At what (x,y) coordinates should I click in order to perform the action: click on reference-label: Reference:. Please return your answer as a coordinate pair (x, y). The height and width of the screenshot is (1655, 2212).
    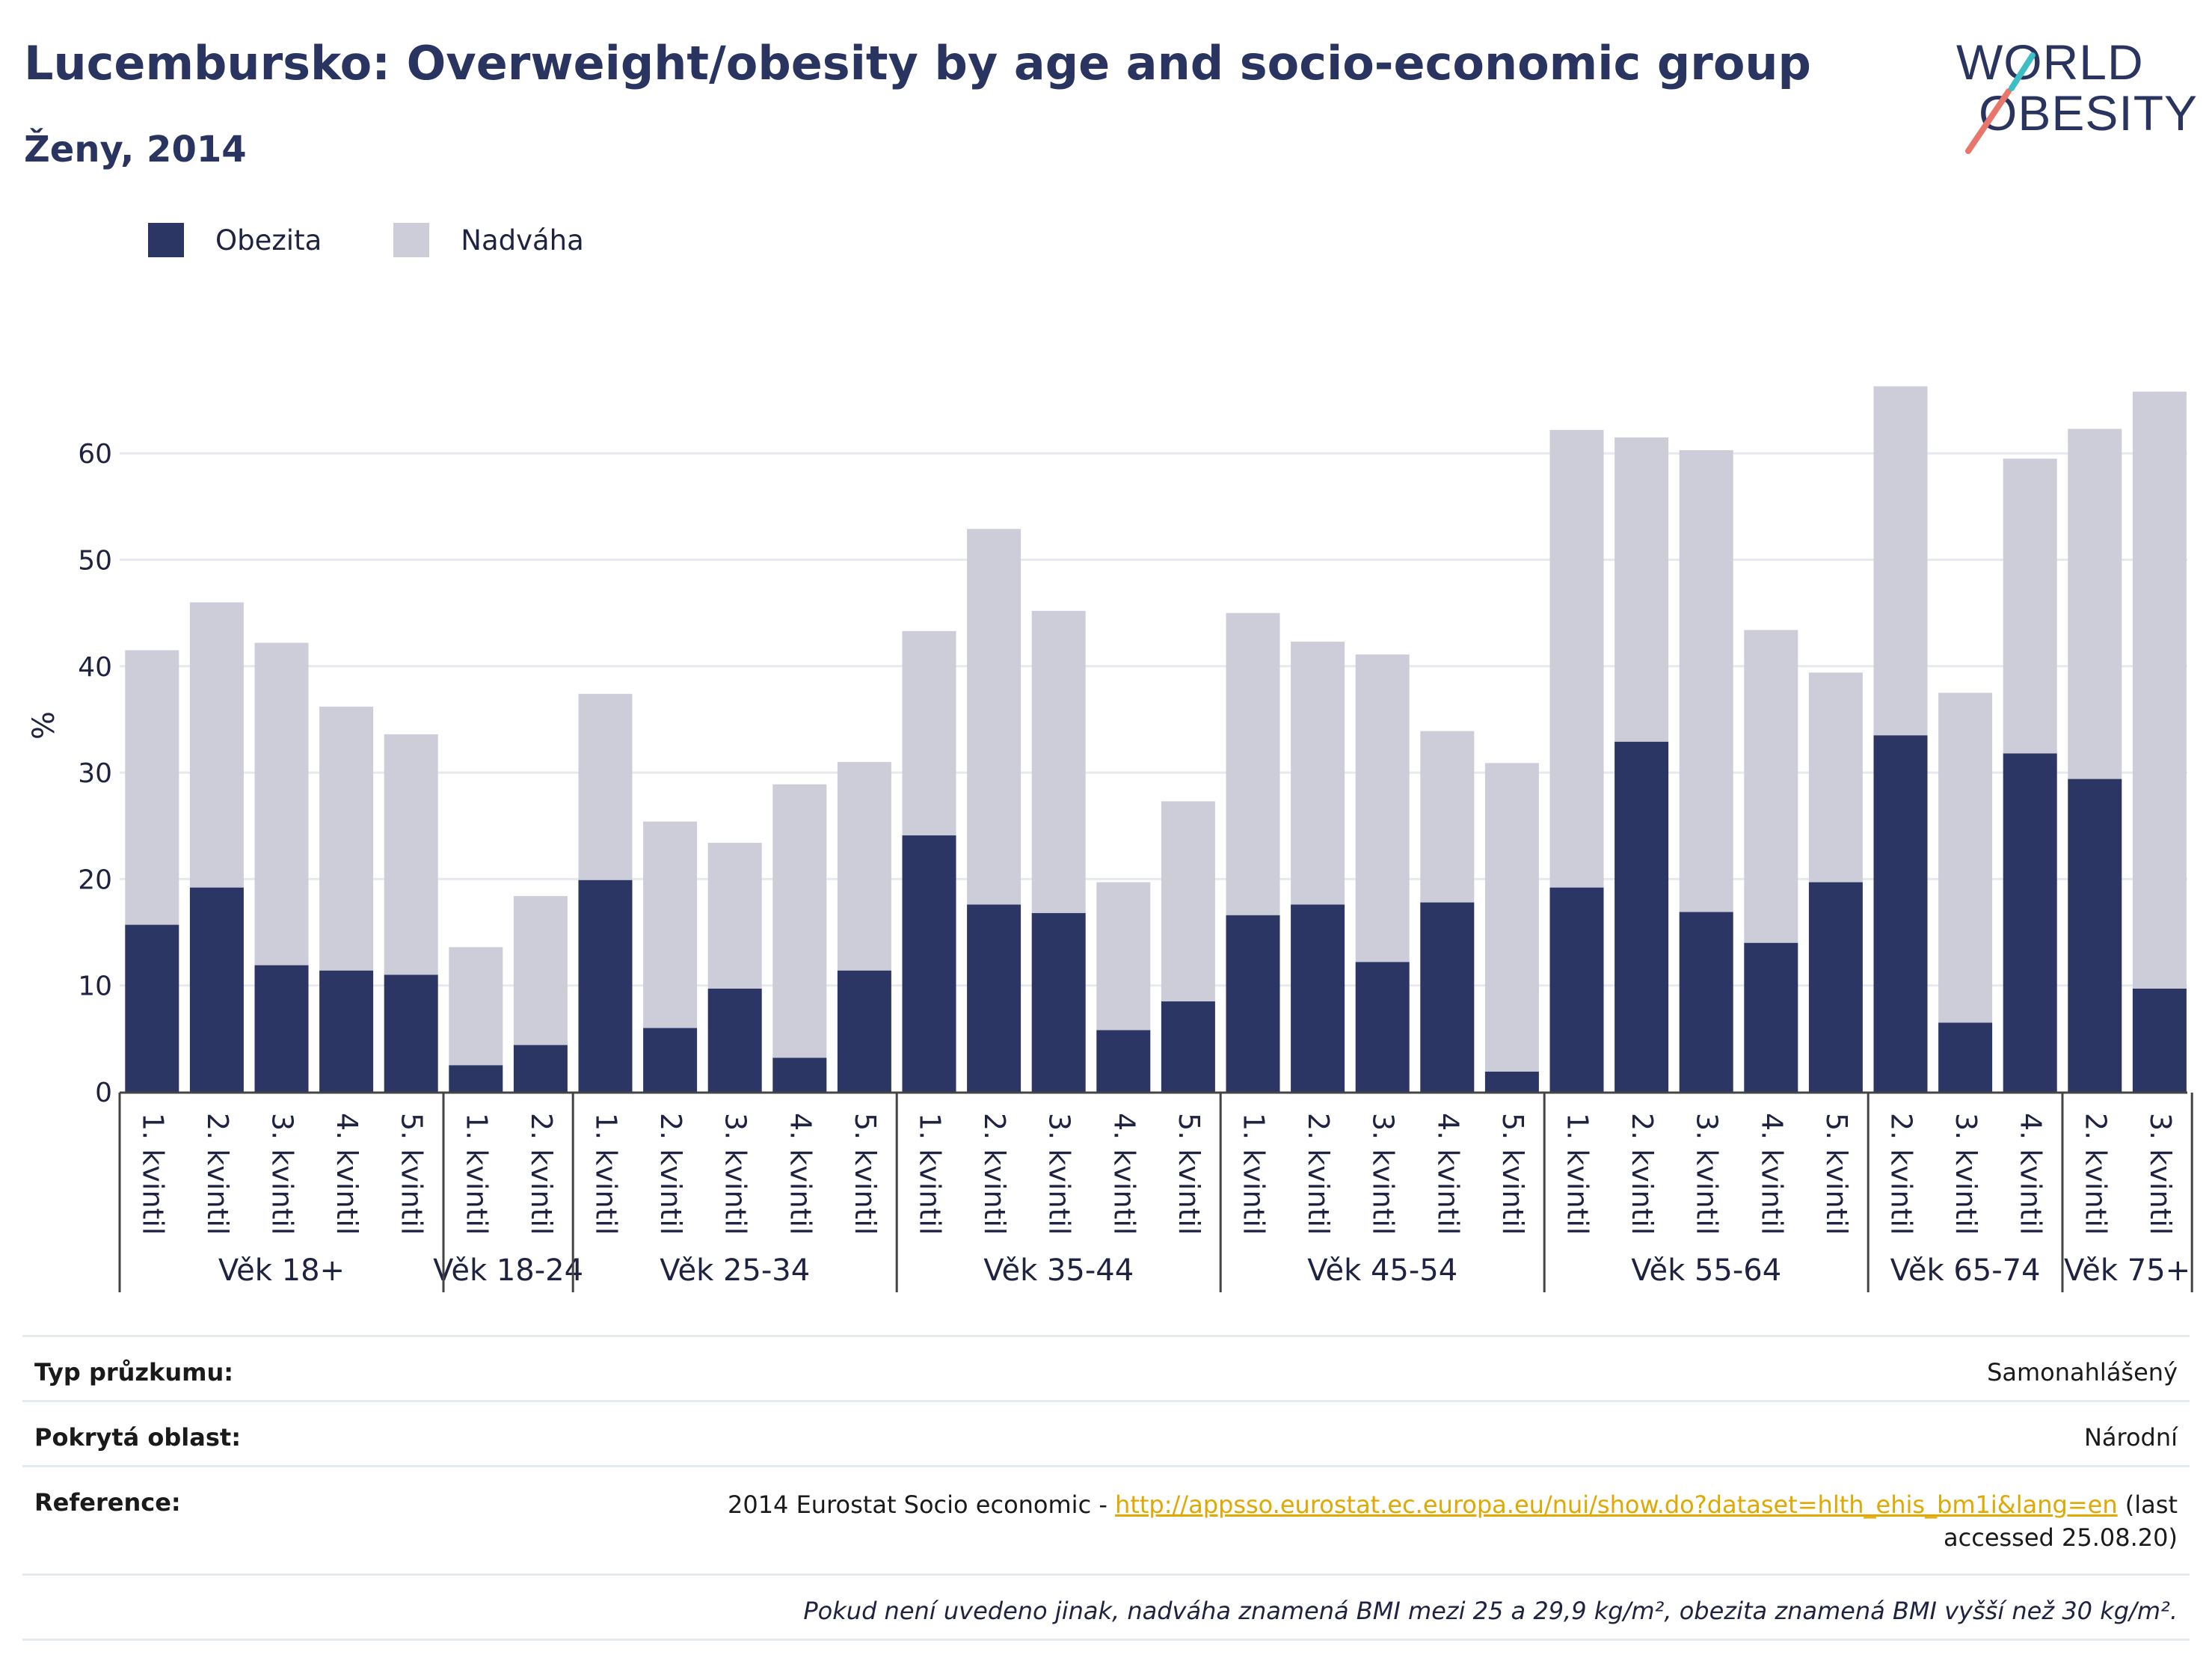
    Looking at the image, I should click on (107, 1502).